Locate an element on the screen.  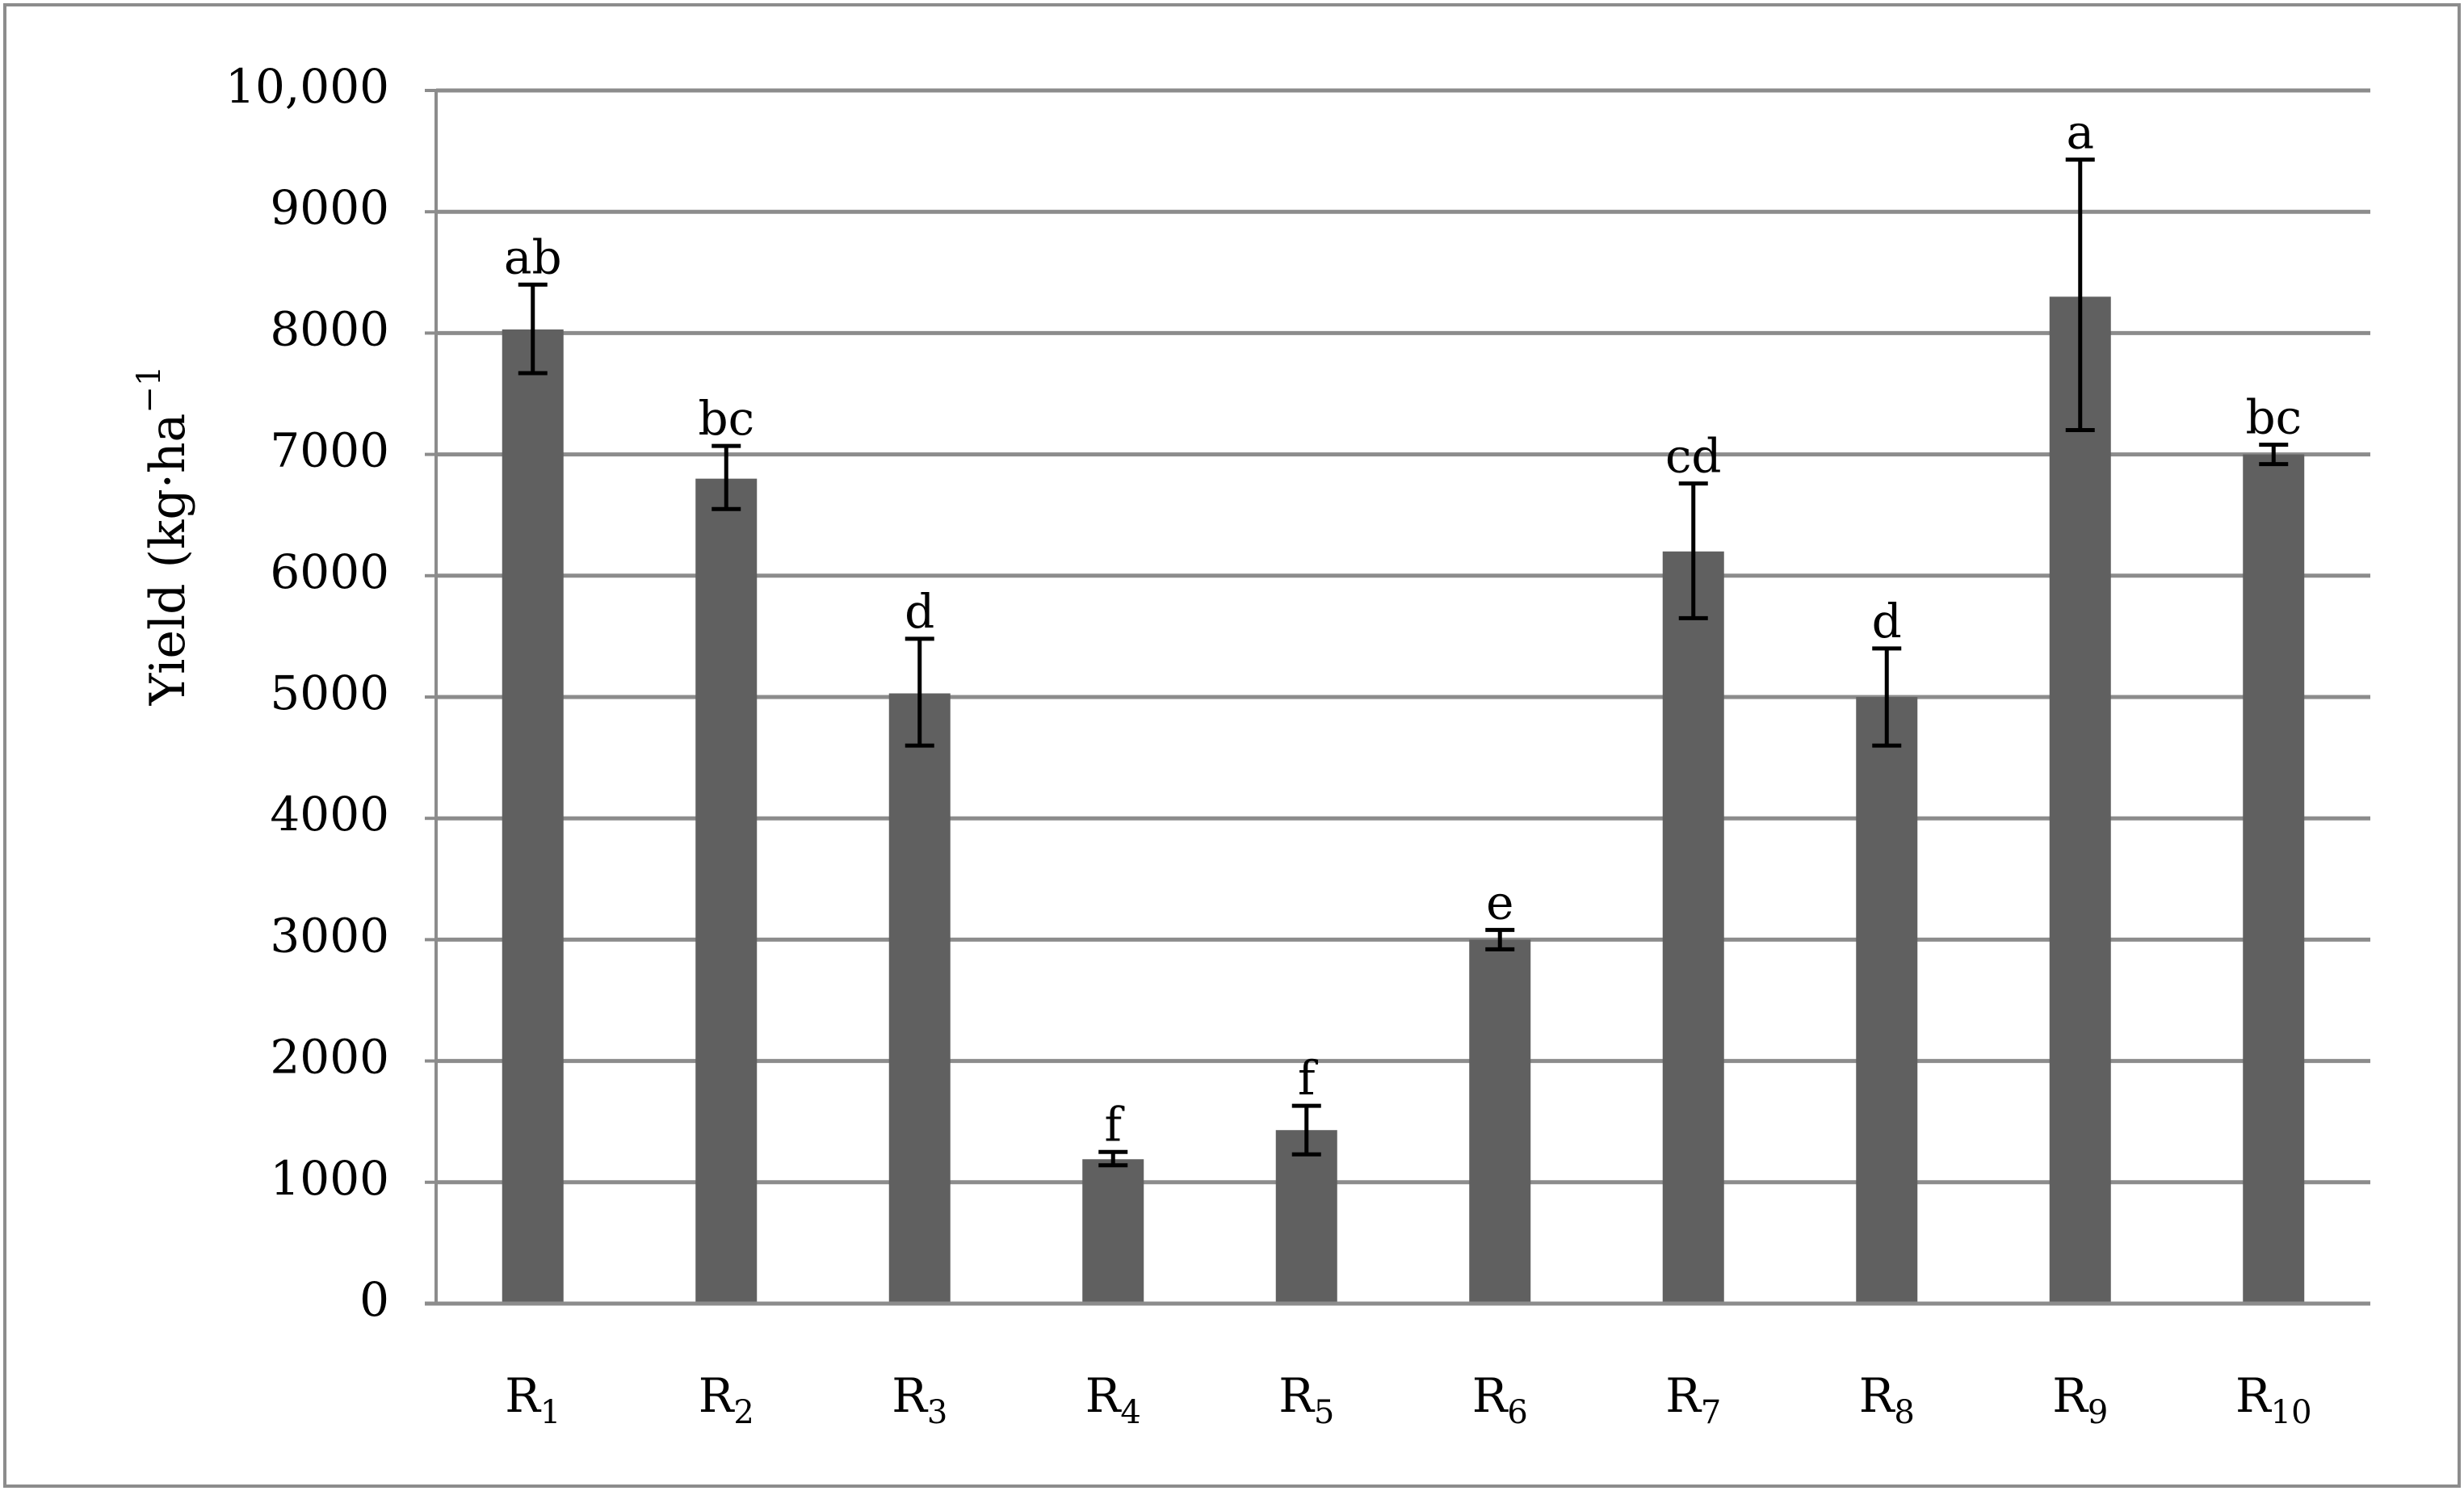
x-tick-label: R7 is located at coordinates (1693, 1399).